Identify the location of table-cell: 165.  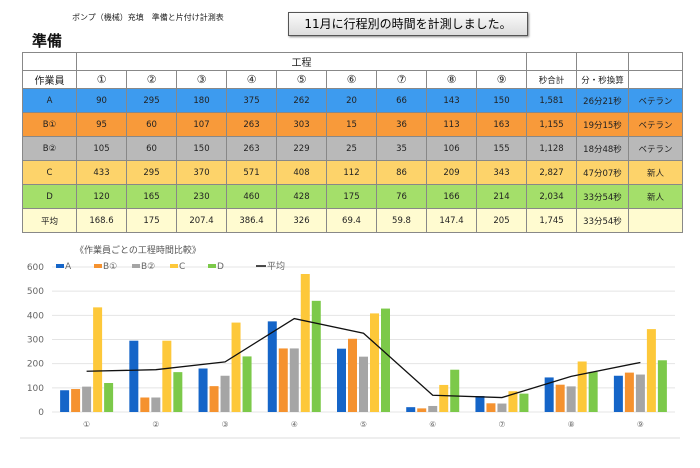
(151, 196).